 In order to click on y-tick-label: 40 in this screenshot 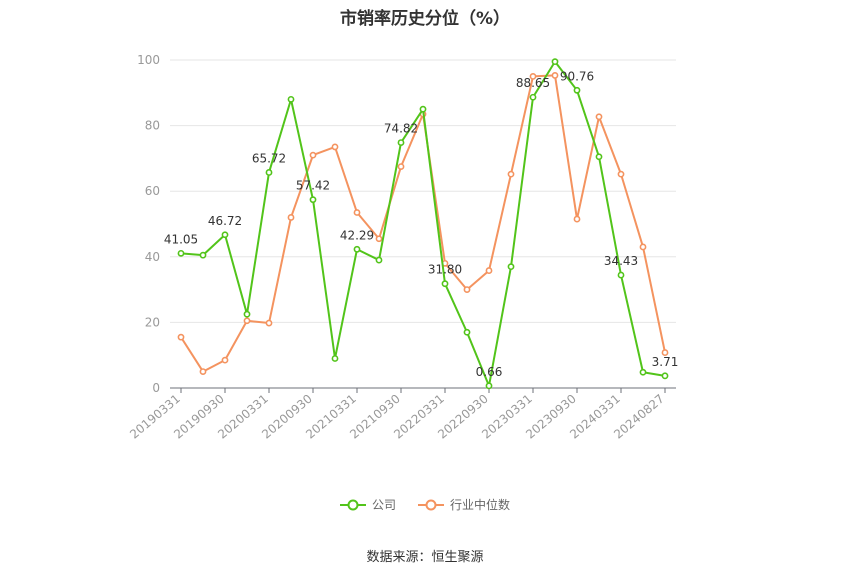, I will do `click(152, 257)`.